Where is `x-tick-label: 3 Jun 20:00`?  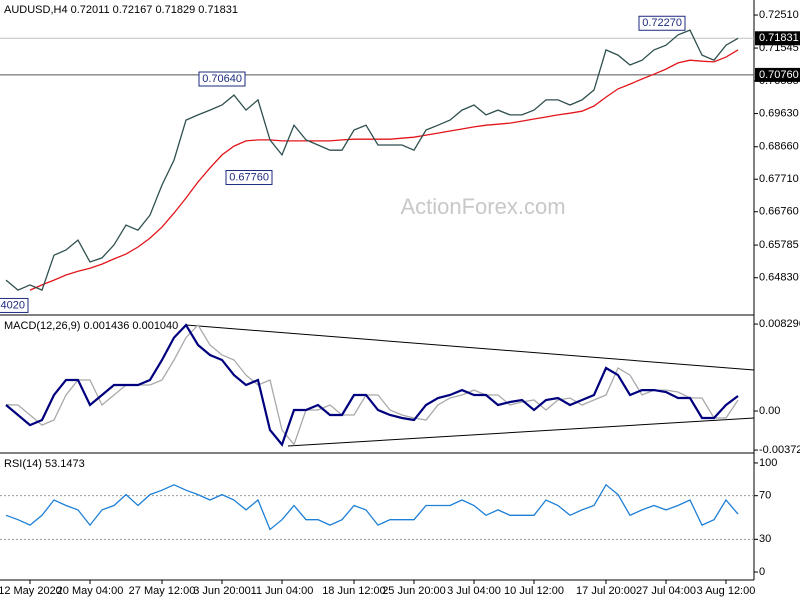
x-tick-label: 3 Jun 20:00 is located at coordinates (222, 591).